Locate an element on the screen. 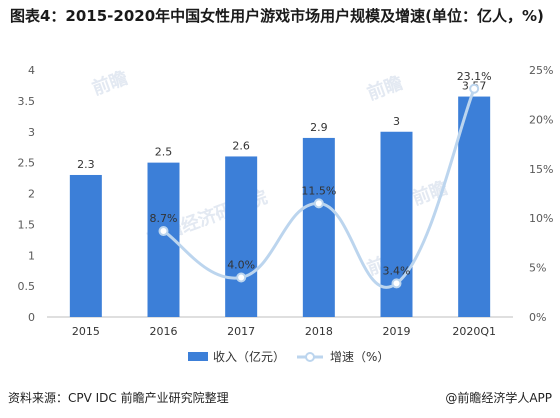 The height and width of the screenshot is (418, 560). x-tick-label: 2015 is located at coordinates (86, 331).